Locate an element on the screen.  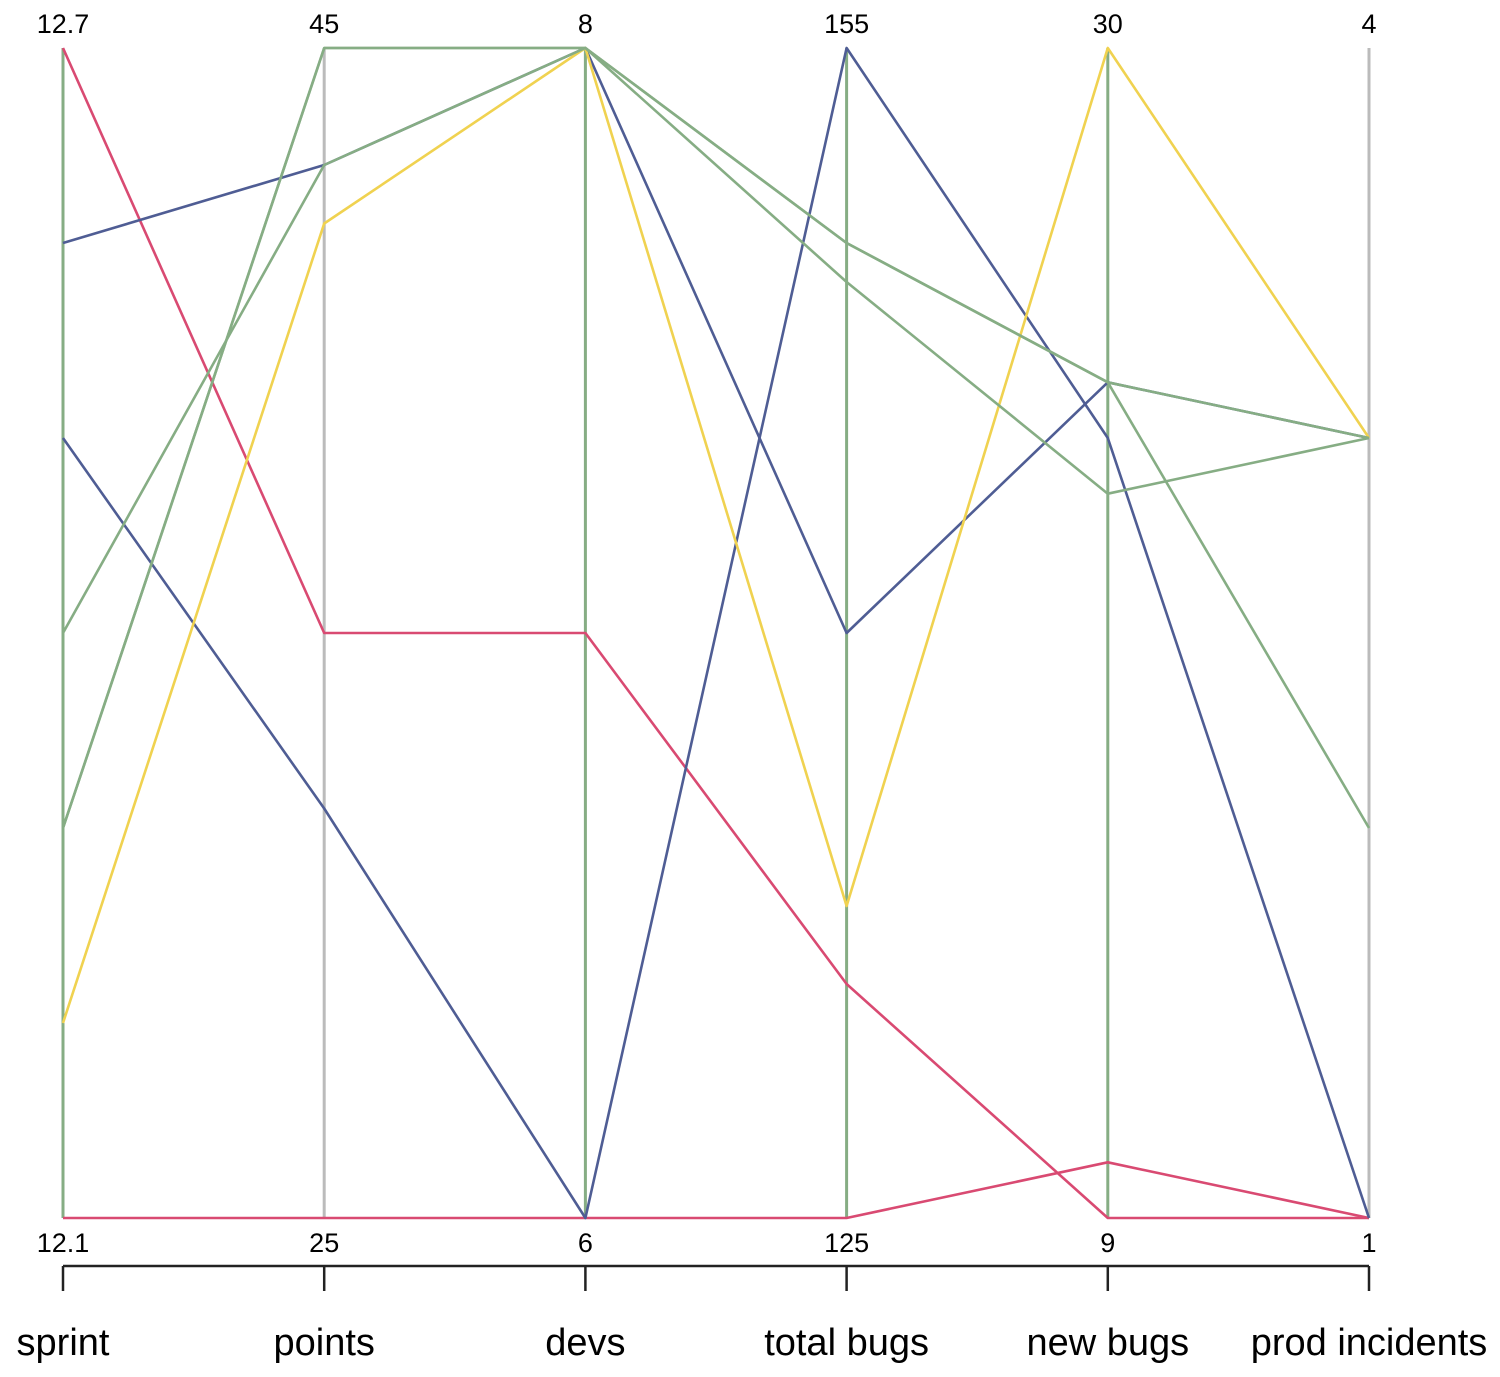
bottom-scale is located at coordinates (716, 1277).